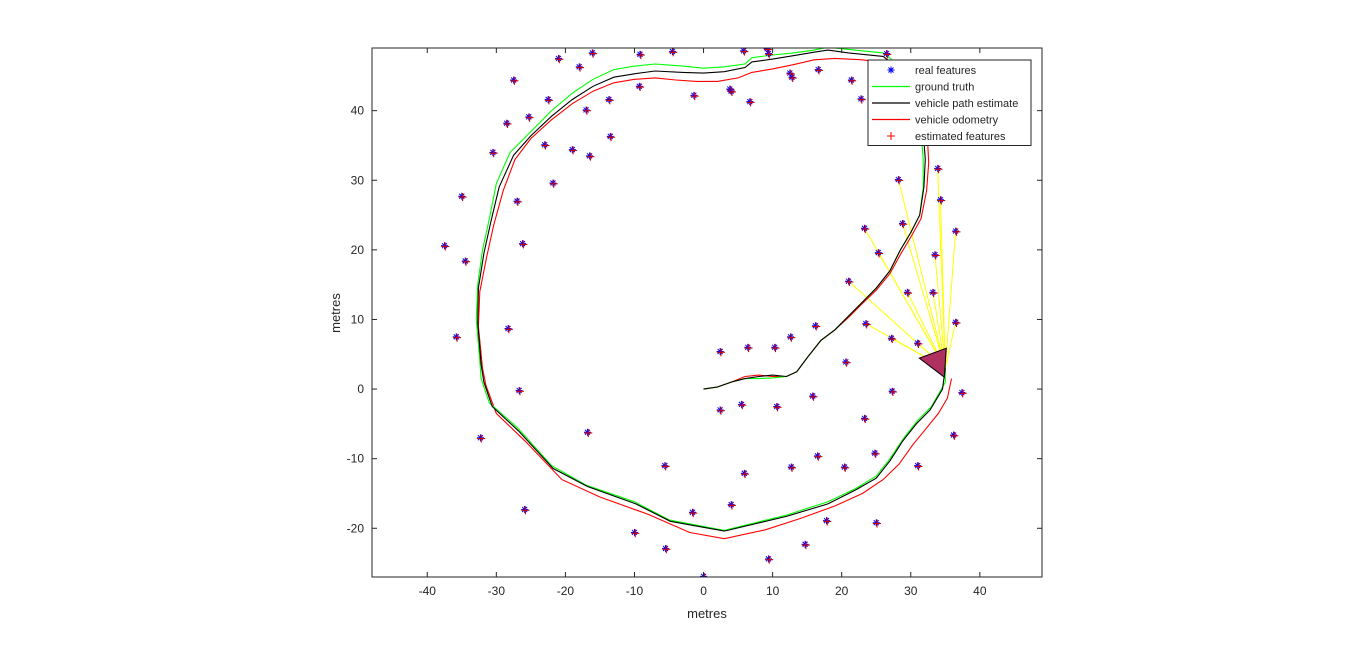  What do you see at coordinates (566, 591) in the screenshot?
I see `x-tick-label-2: -20` at bounding box center [566, 591].